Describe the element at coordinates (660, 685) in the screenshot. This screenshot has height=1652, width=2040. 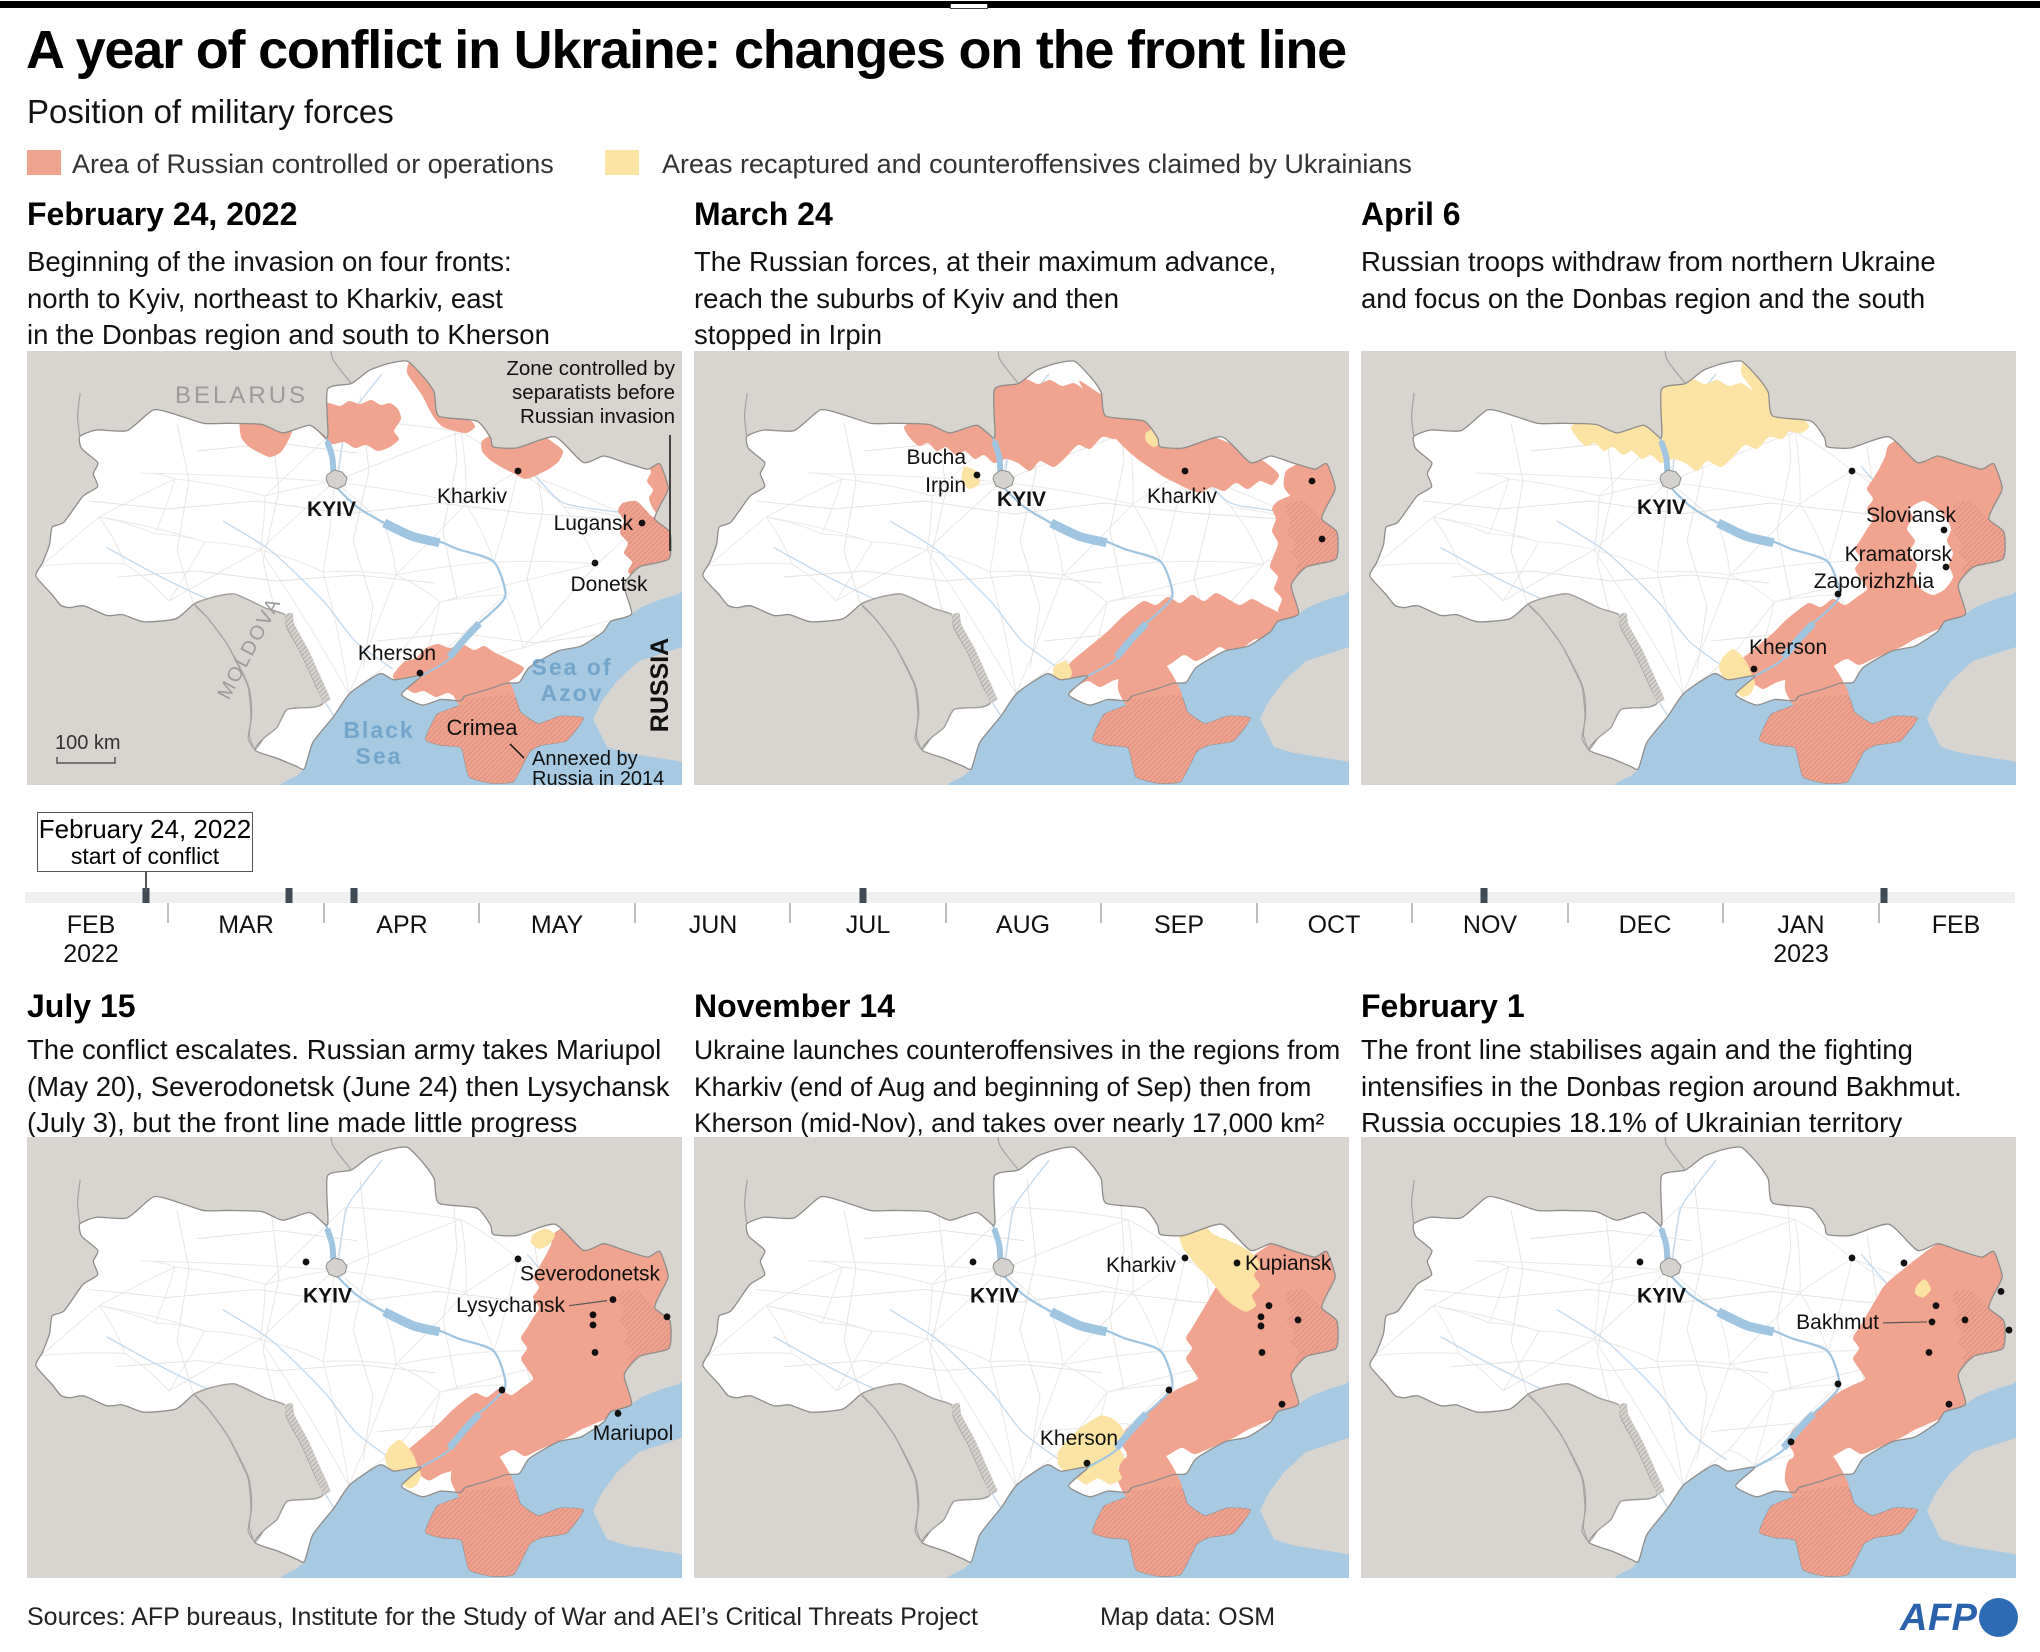
I see `svg-text: RUSSIA` at that location.